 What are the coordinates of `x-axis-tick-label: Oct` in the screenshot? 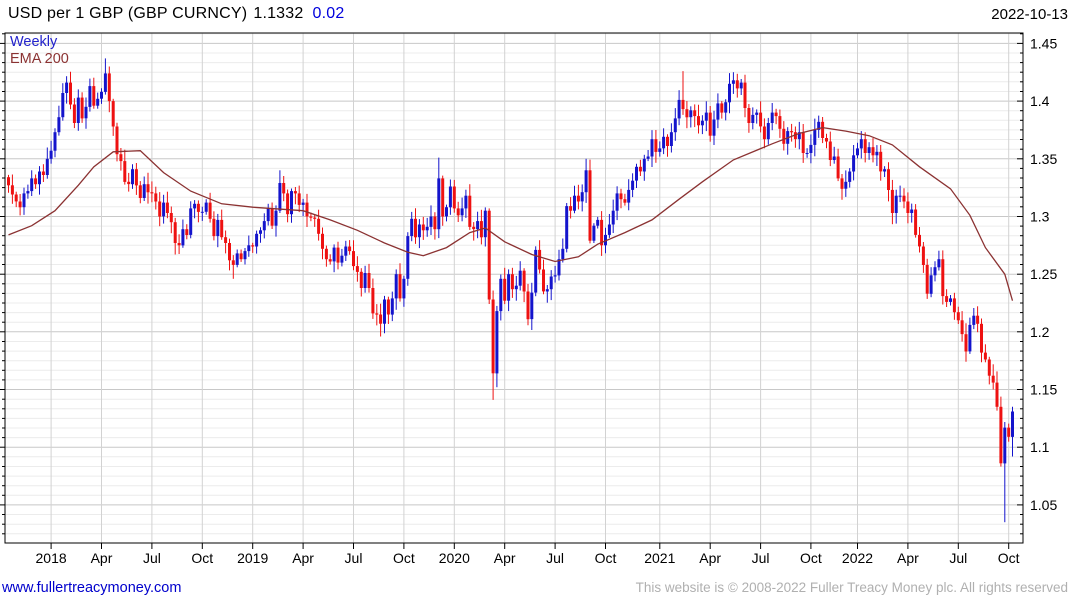 It's located at (606, 558).